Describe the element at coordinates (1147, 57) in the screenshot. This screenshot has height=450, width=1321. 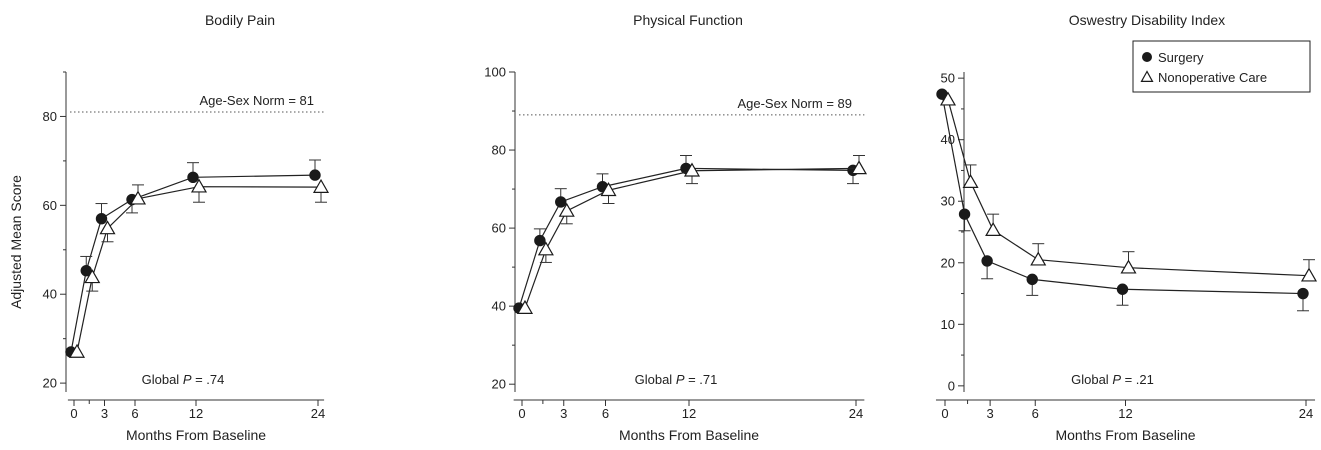
I see `legend-marker-circle` at that location.